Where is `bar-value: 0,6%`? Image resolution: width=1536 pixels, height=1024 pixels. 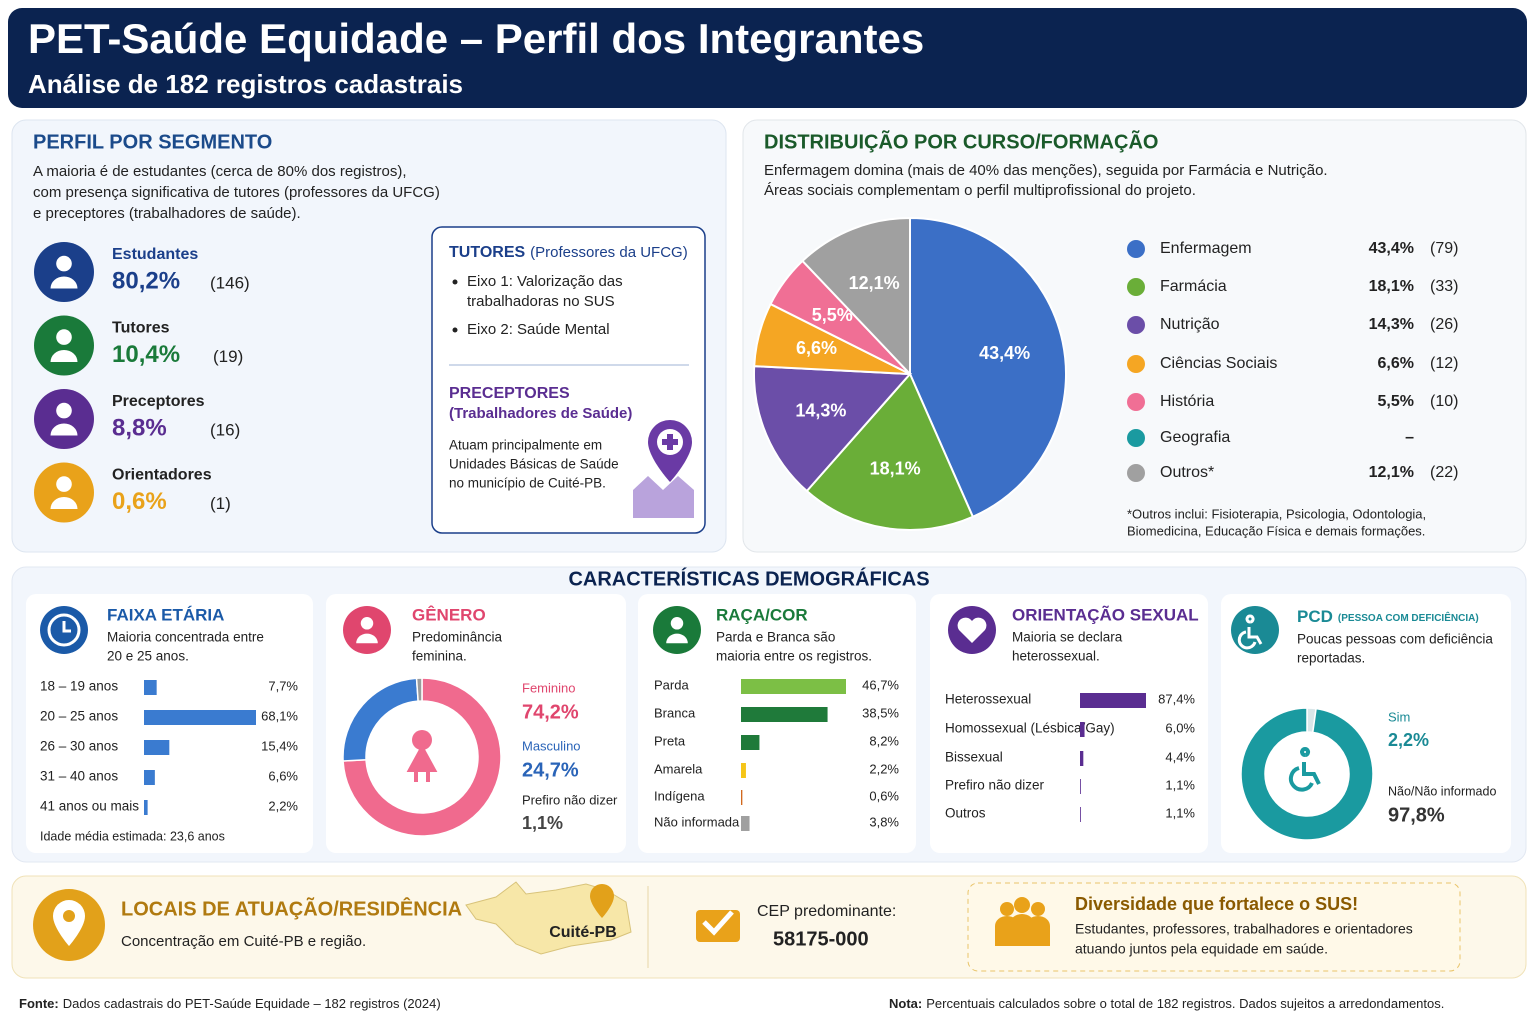 bar-value: 0,6% is located at coordinates (884, 795).